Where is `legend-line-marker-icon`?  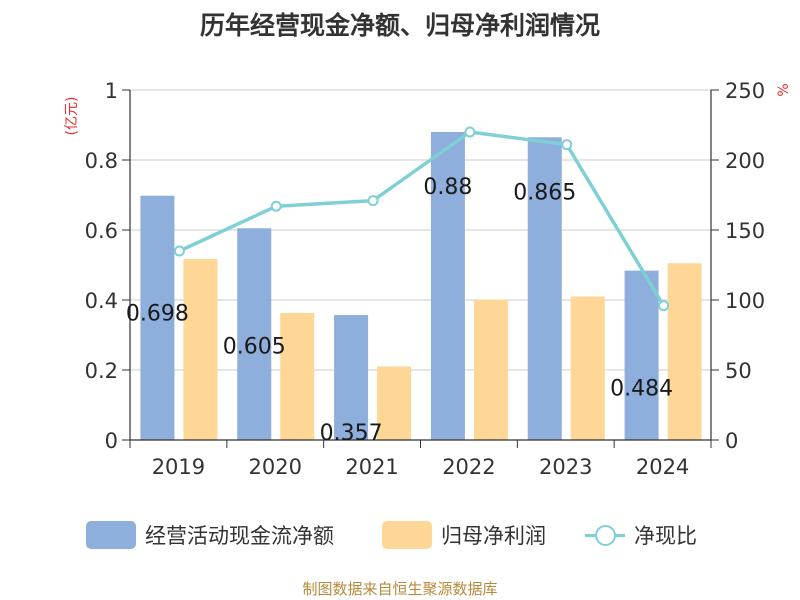
legend-line-marker-icon is located at coordinates (605, 535).